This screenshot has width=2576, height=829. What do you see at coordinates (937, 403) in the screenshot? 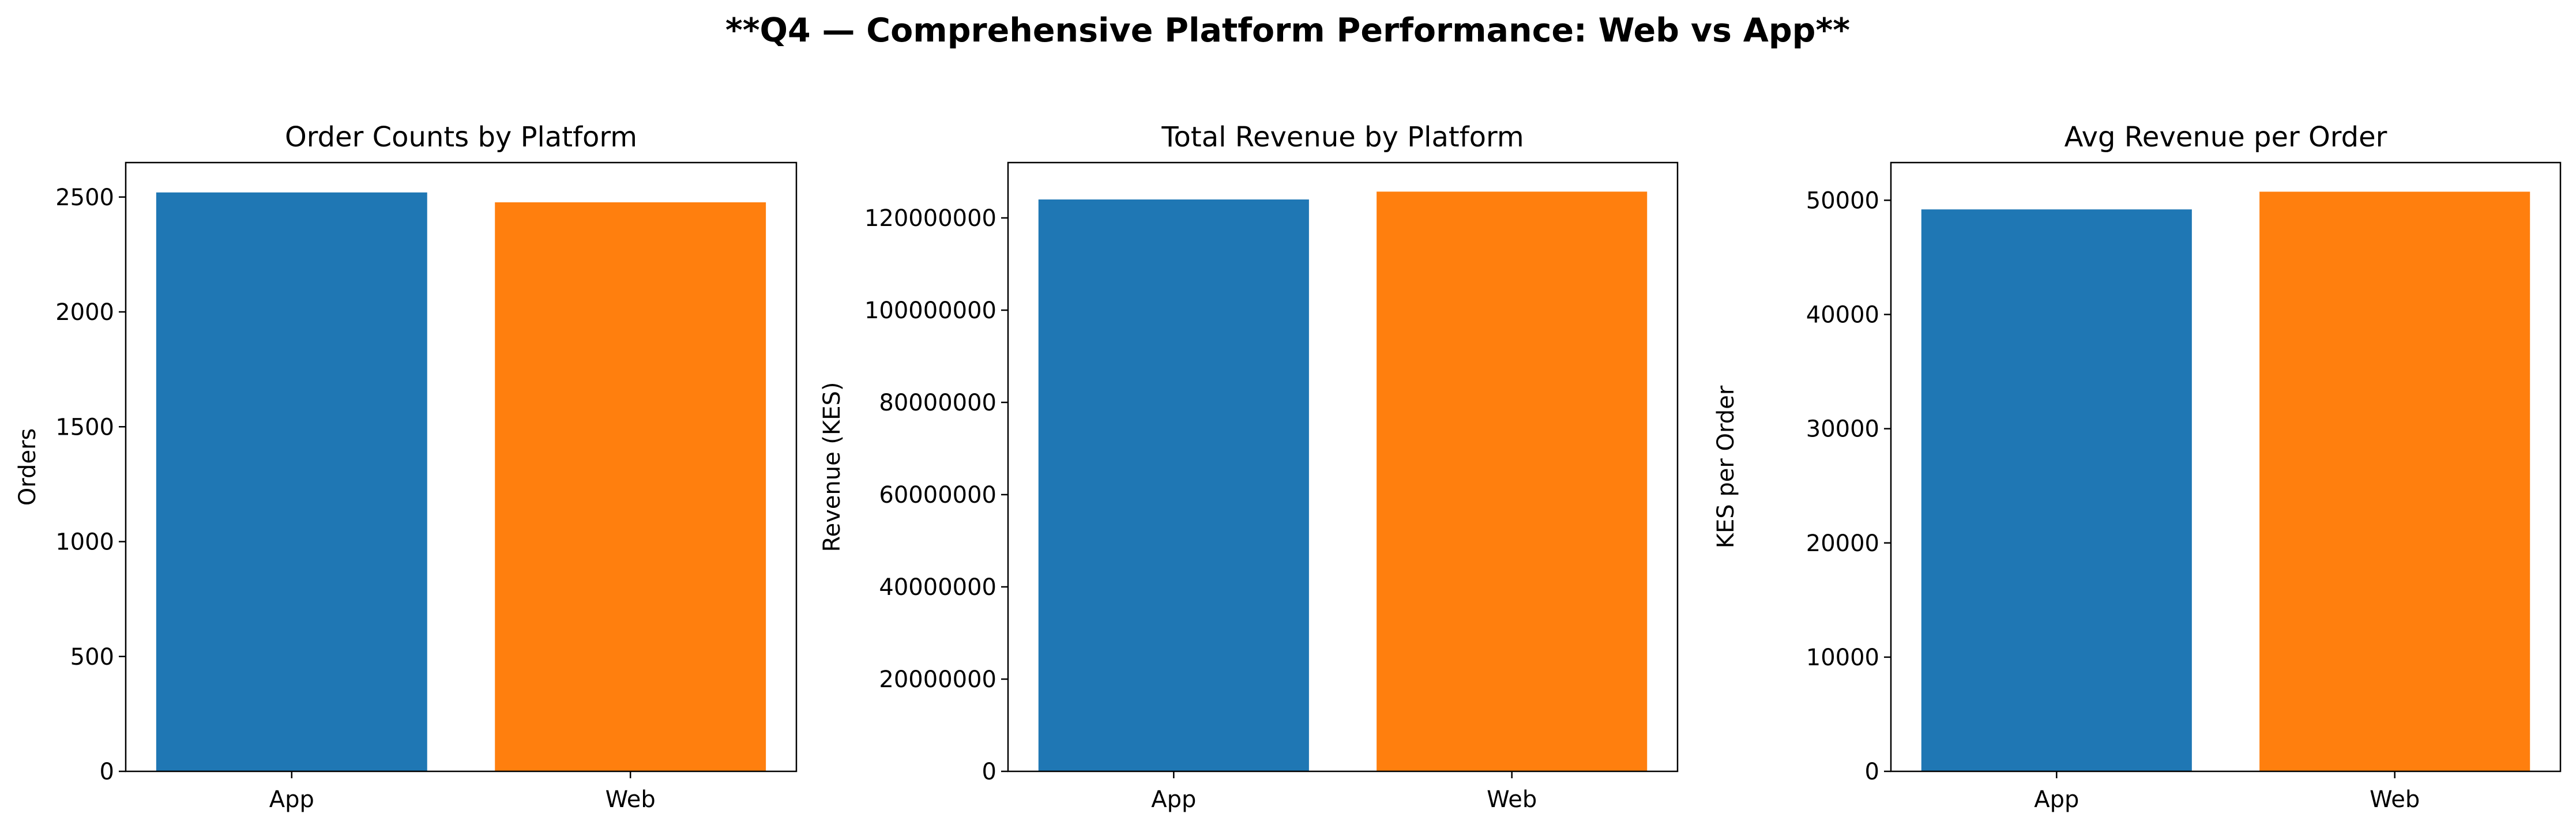
I see `y-tick-label: 80000000` at bounding box center [937, 403].